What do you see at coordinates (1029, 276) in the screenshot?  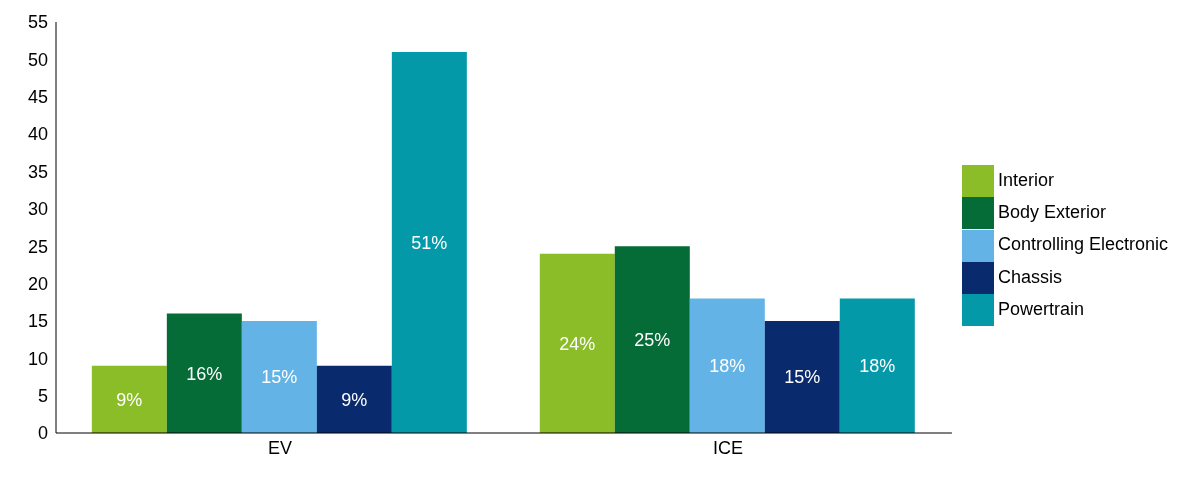 I see `legend-label: Chassis` at bounding box center [1029, 276].